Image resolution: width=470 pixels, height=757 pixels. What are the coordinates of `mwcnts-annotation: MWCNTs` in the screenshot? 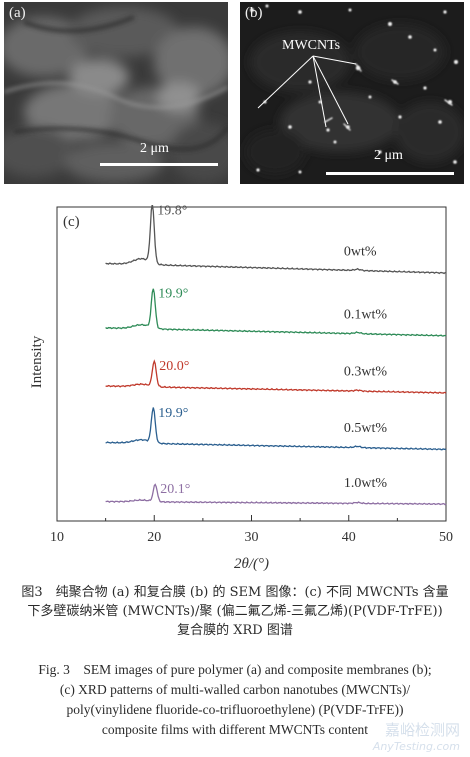 It's located at (311, 45).